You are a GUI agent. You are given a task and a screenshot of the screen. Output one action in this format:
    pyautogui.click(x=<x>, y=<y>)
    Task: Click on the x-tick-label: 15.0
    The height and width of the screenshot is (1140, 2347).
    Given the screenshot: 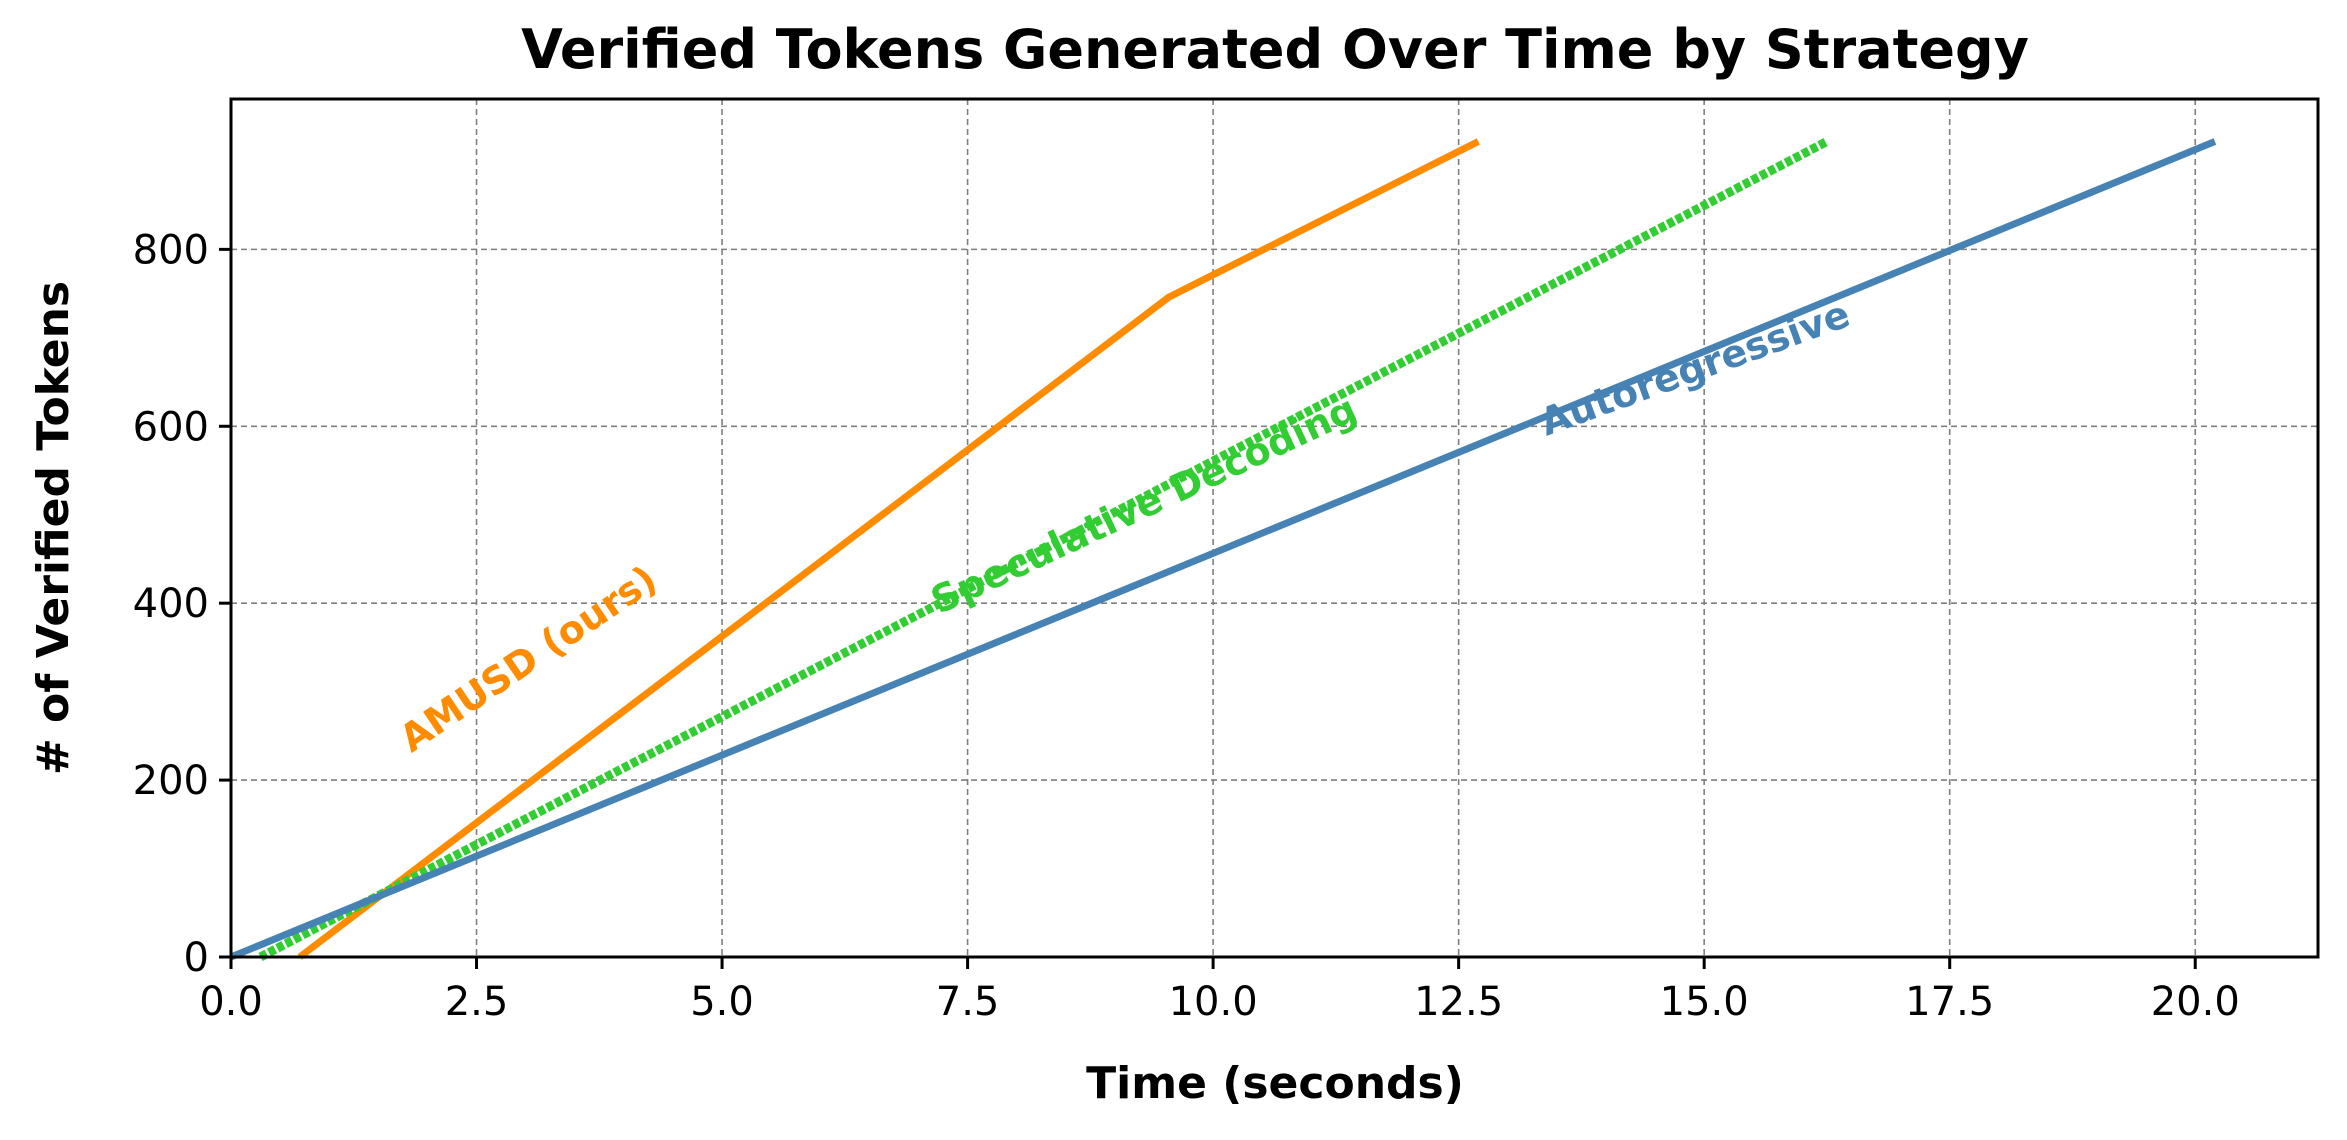 What is the action you would take?
    pyautogui.click(x=1704, y=1002)
    